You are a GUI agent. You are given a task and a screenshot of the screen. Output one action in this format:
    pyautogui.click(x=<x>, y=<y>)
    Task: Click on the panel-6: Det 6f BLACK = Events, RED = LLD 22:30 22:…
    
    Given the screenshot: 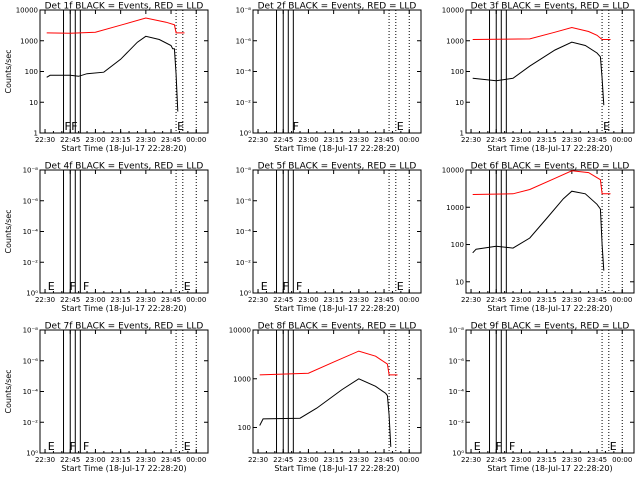 What is the action you would take?
    pyautogui.click(x=538, y=237)
    